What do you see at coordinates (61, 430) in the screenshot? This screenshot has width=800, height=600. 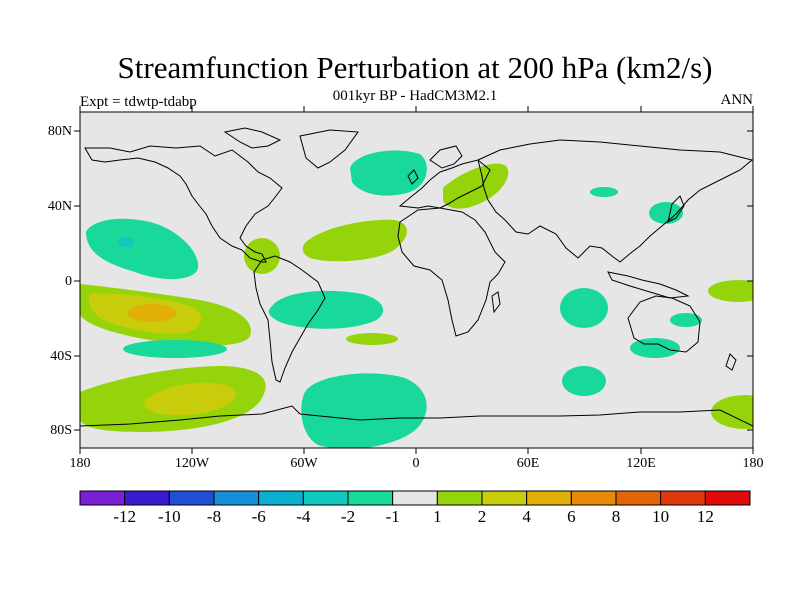 I see `lat-label-80s: 80S` at bounding box center [61, 430].